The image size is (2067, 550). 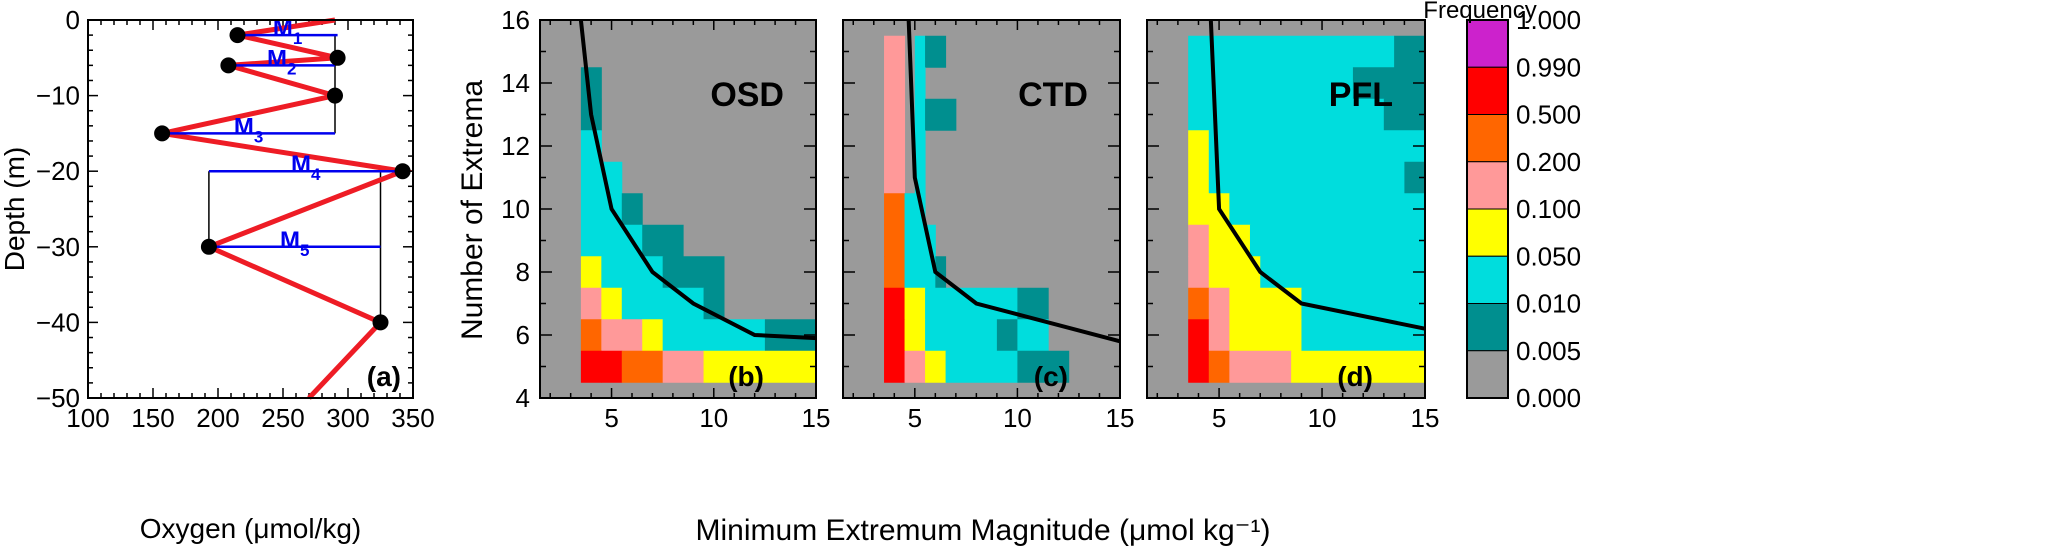 What do you see at coordinates (1548, 67) in the screenshot?
I see `colorbar-tick-label: 0.990` at bounding box center [1548, 67].